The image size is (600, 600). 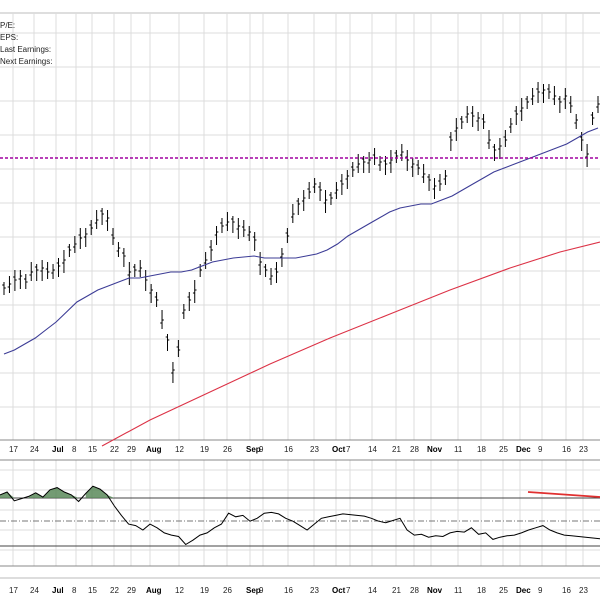 What do you see at coordinates (74, 449) in the screenshot?
I see `price-x-tick-label: 8` at bounding box center [74, 449].